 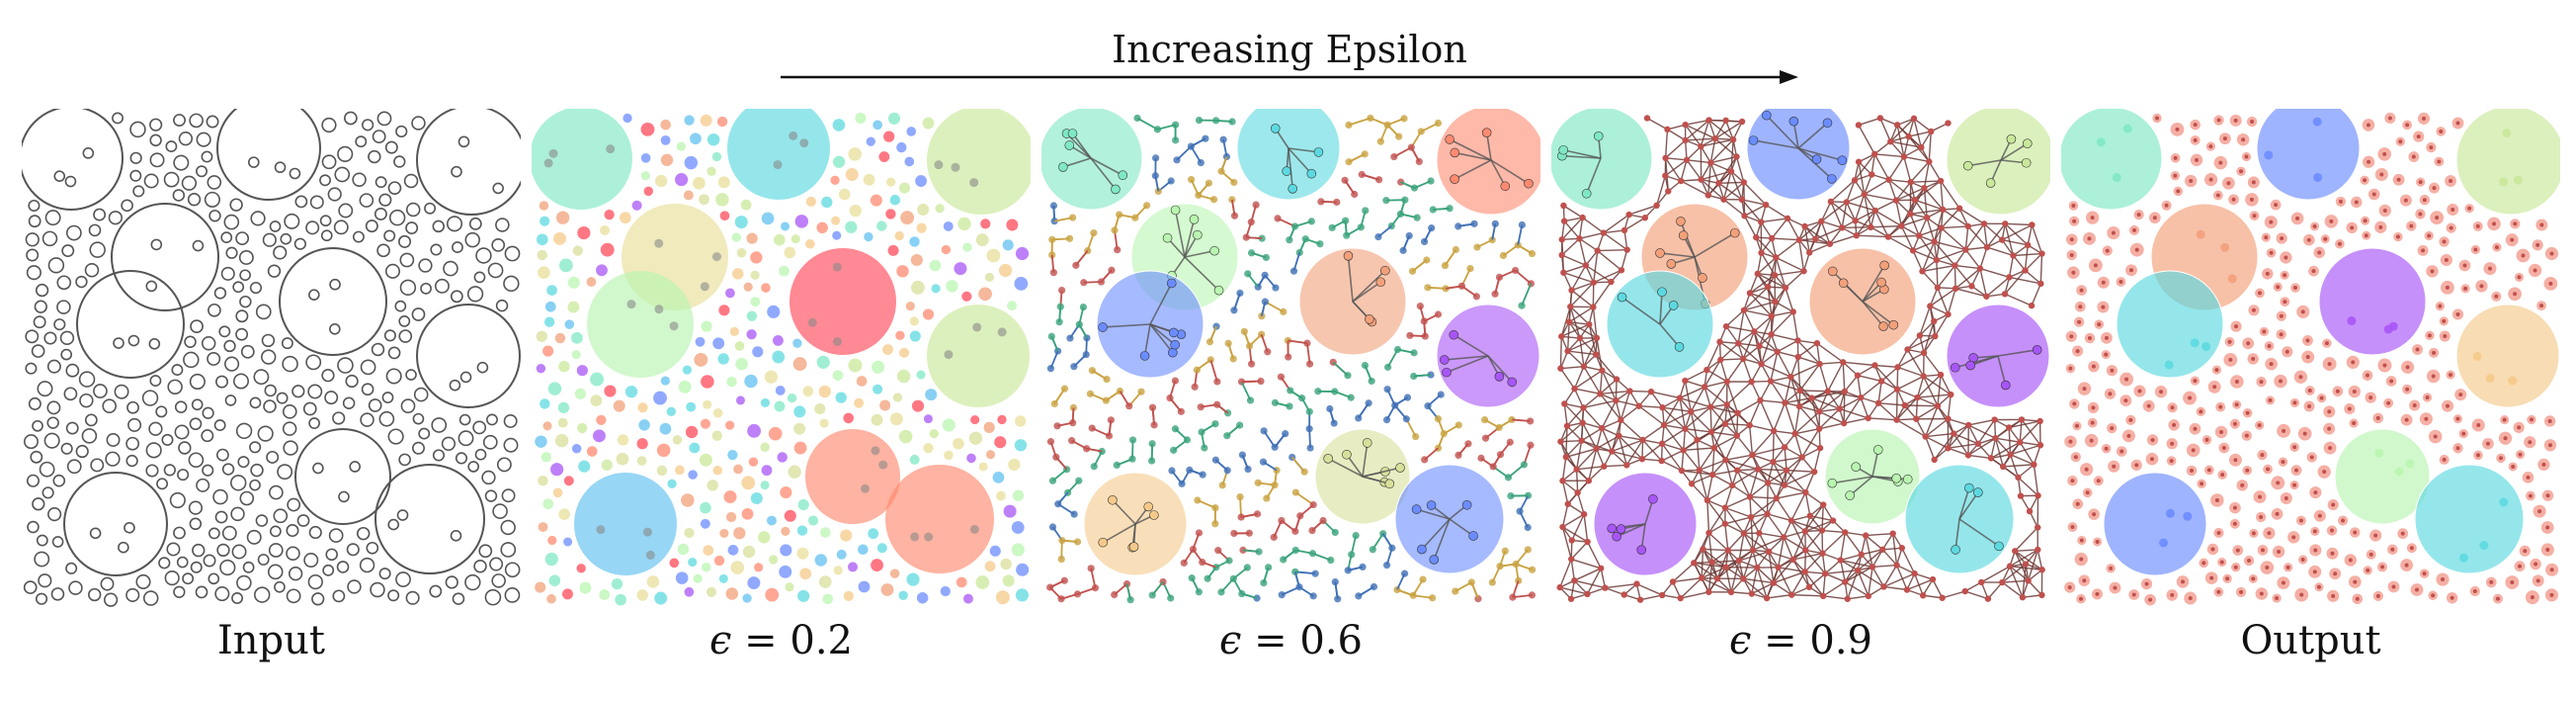 What do you see at coordinates (601, 530) in the screenshot?
I see `cluster-dot` at bounding box center [601, 530].